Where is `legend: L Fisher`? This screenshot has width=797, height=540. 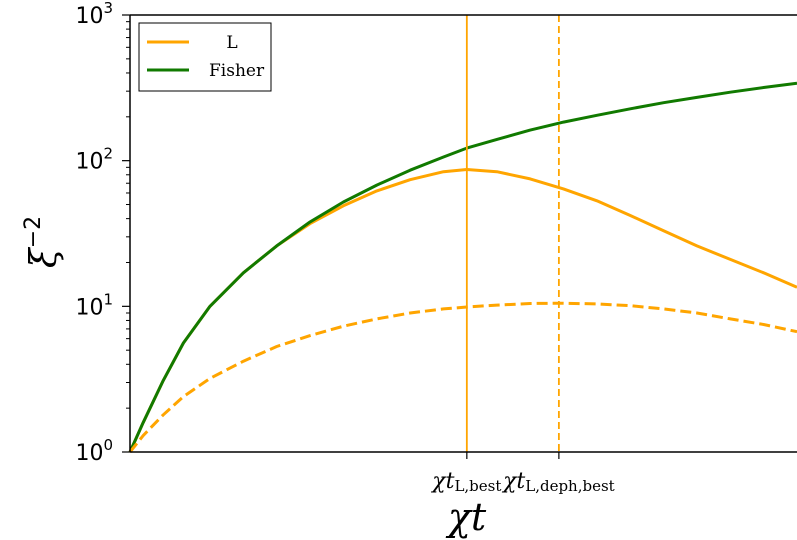
legend: L Fisher is located at coordinates (205, 57).